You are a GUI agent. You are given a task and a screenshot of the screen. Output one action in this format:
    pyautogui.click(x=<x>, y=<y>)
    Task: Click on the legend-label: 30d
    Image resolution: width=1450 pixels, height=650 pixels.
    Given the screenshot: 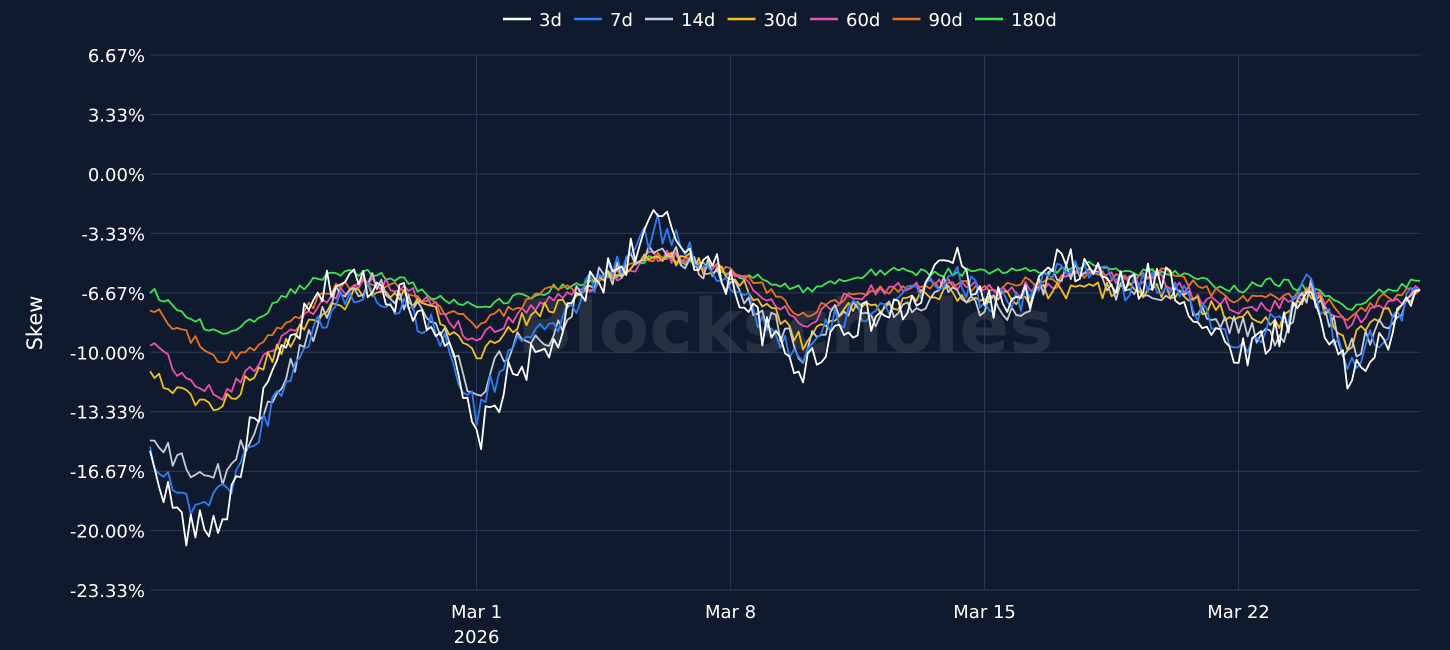 What is the action you would take?
    pyautogui.click(x=781, y=20)
    